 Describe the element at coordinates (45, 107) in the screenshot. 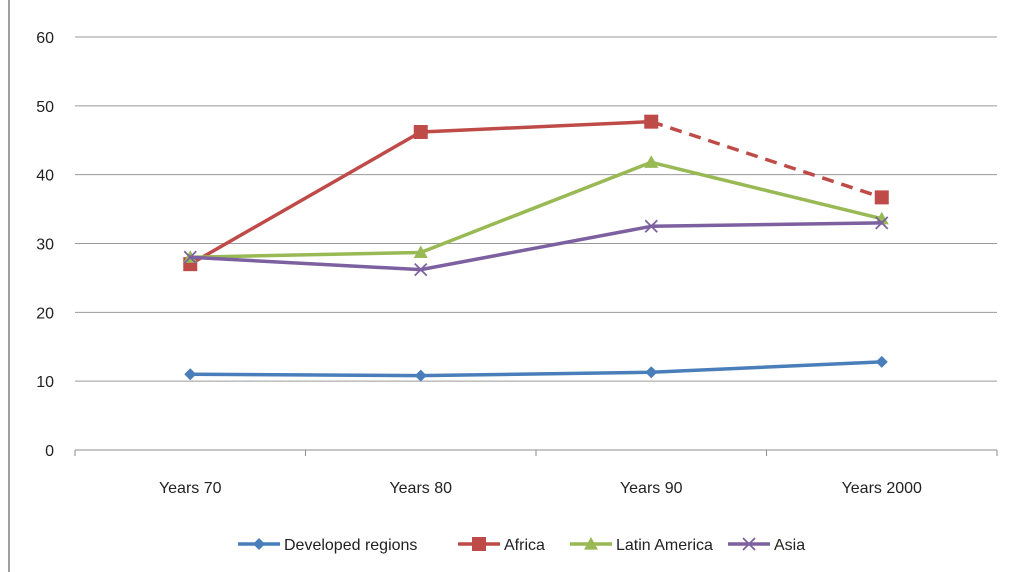

I see `y-tick-label: 50` at that location.